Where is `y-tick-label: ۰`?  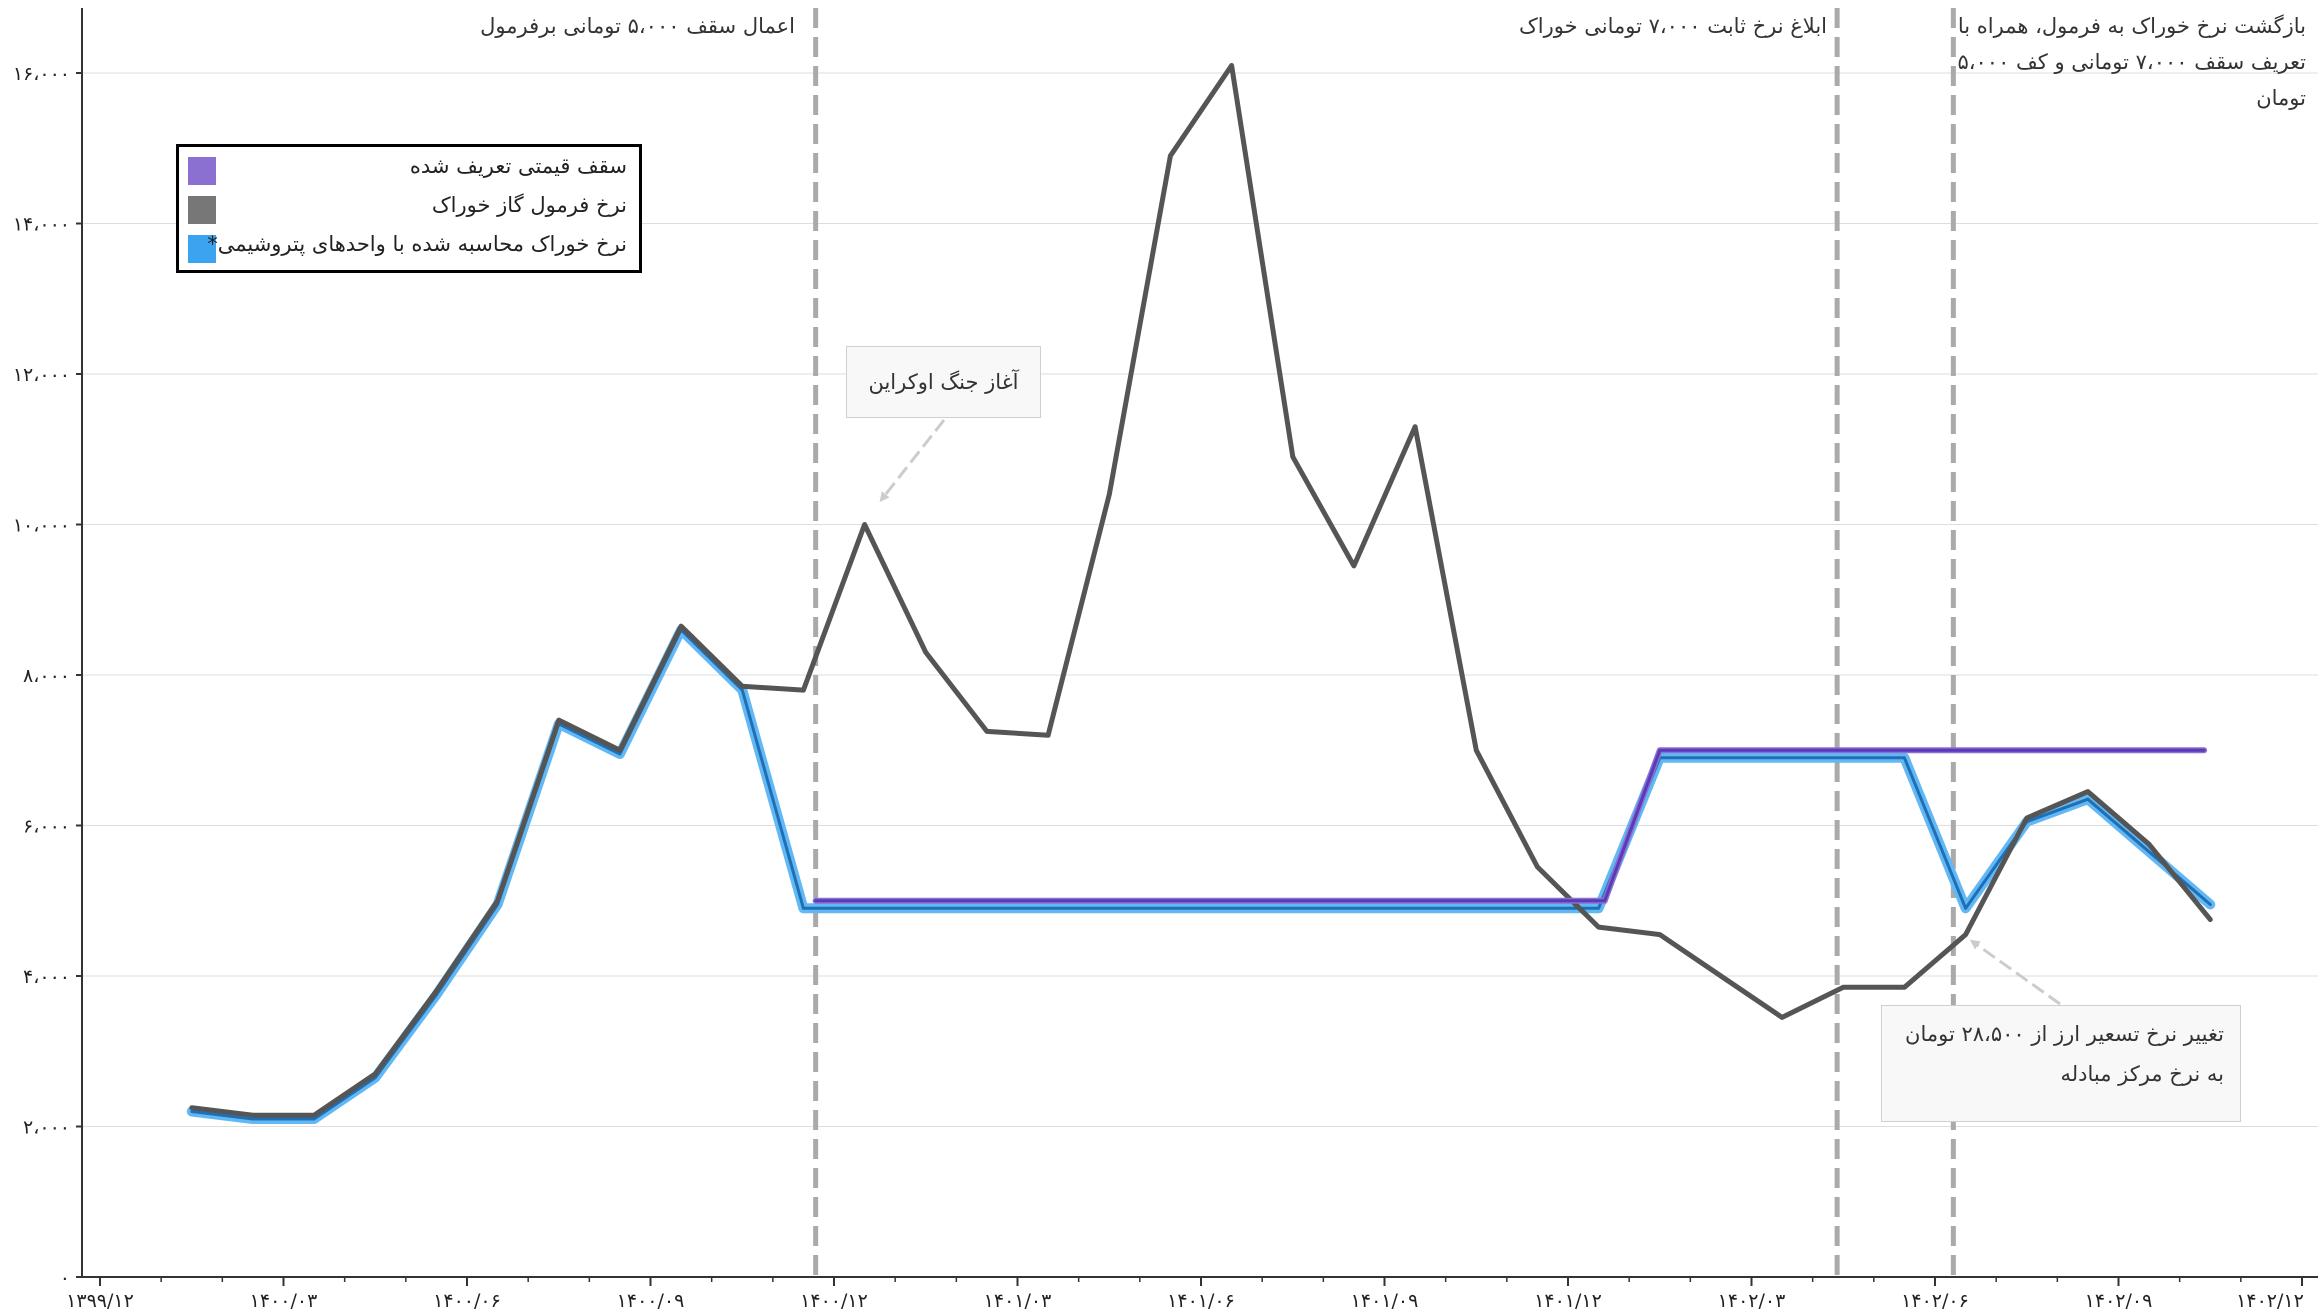 y-tick-label: ۰ is located at coordinates (65, 1278).